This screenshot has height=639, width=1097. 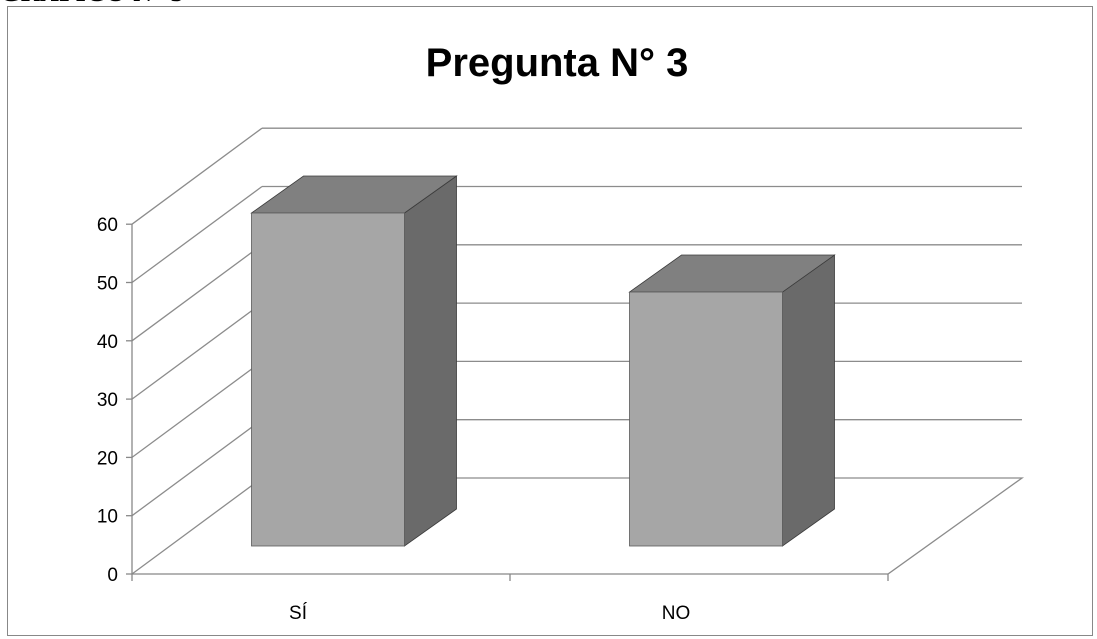 What do you see at coordinates (107, 225) in the screenshot?
I see `y-tick-label: 60` at bounding box center [107, 225].